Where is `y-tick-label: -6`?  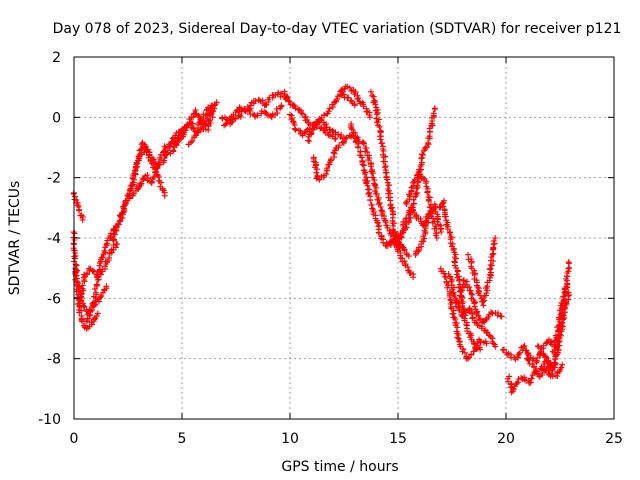 y-tick-label: -6 is located at coordinates (54, 299).